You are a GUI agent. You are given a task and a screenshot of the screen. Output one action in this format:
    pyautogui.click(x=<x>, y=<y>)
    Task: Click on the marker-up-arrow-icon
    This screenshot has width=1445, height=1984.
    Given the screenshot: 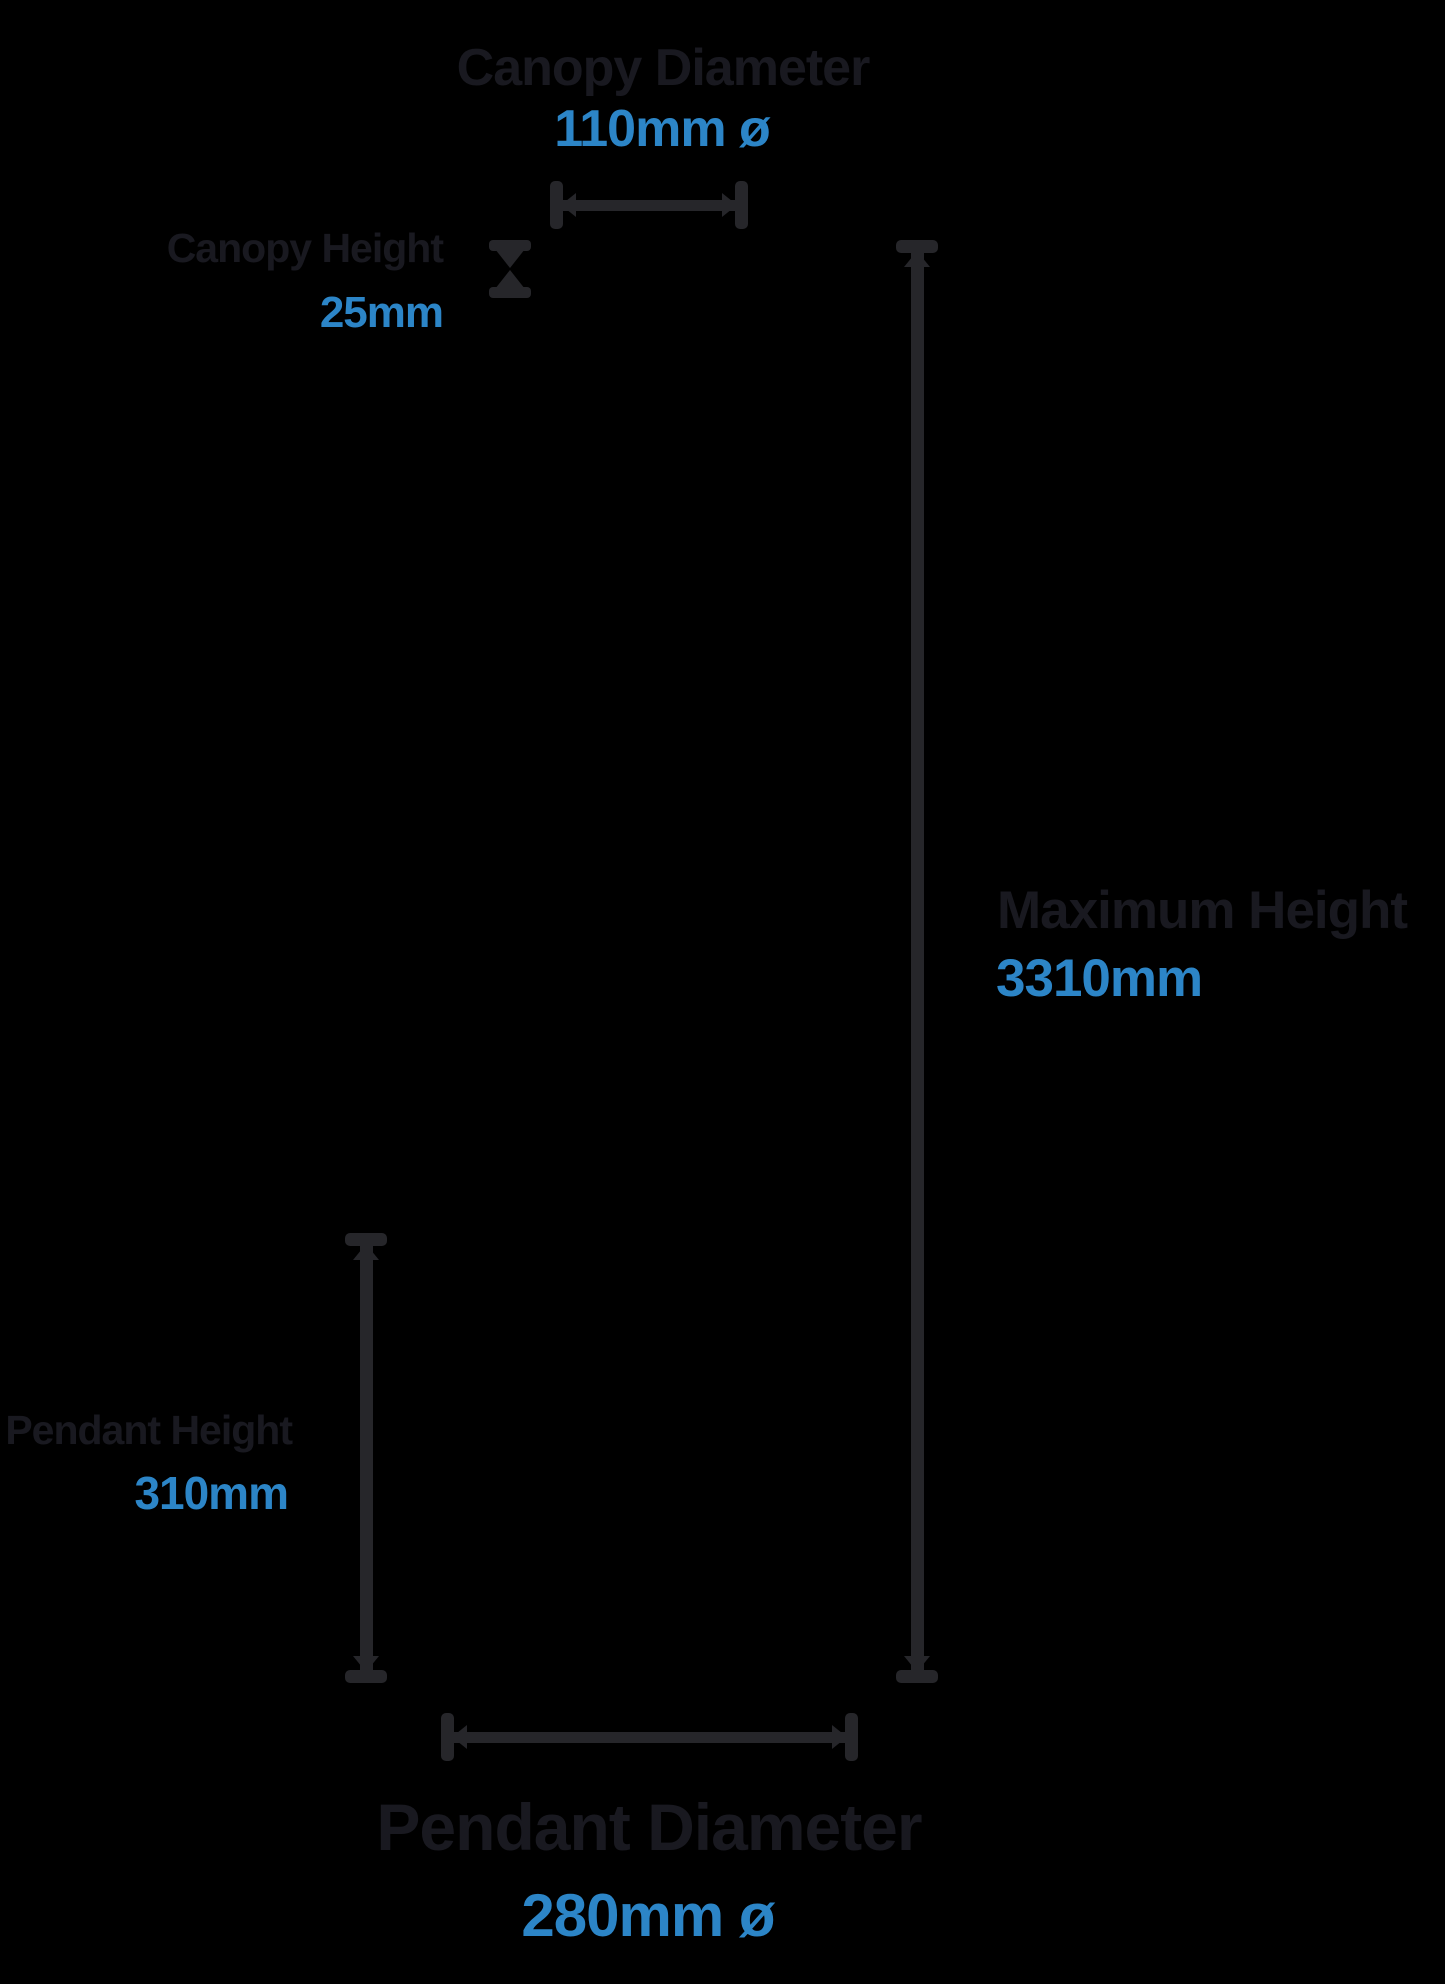 What is the action you would take?
    pyautogui.click(x=510, y=279)
    